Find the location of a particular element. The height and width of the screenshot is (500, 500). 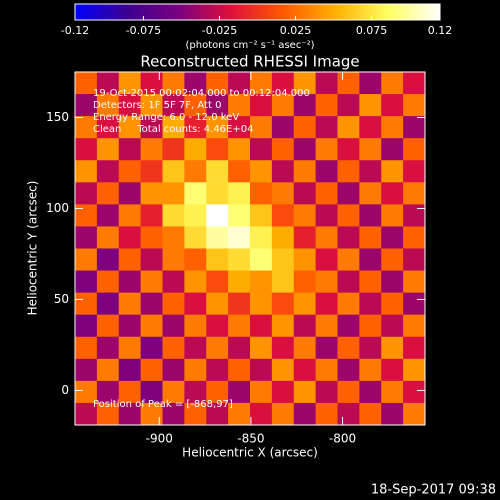

y-tick-label: 0 is located at coordinates (65, 390).